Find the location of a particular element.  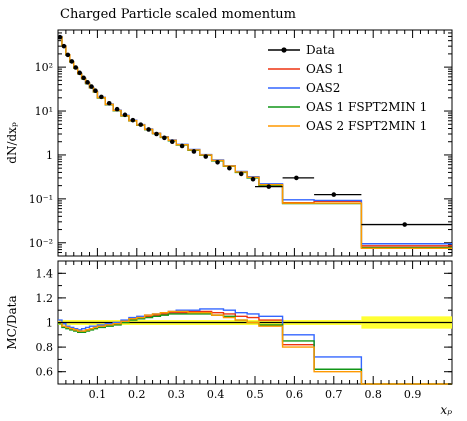

chart-title: Charged Particle scaled momentum is located at coordinates (178, 14).